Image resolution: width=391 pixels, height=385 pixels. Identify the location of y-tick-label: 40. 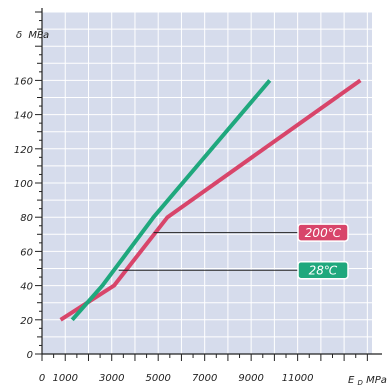
(26, 287).